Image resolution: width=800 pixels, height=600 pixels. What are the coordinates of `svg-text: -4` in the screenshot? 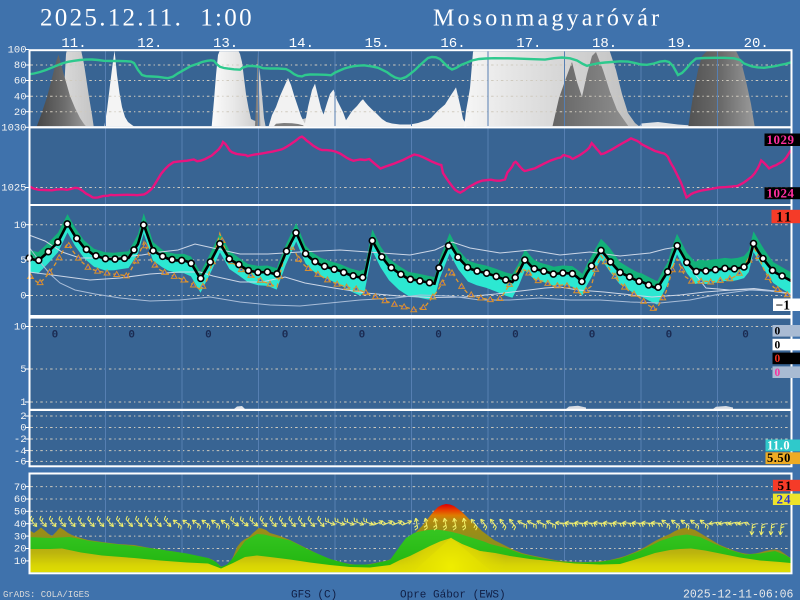 It's located at (20, 452).